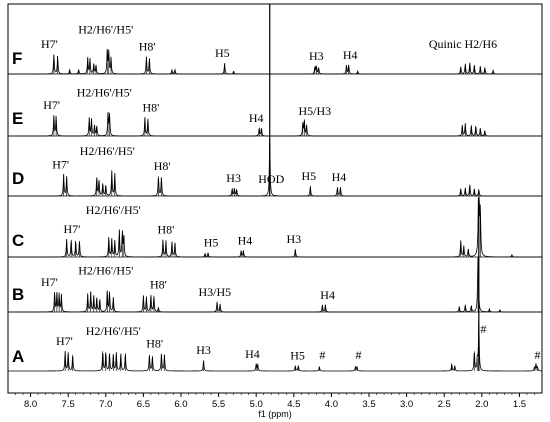 The width and height of the screenshot is (550, 422). What do you see at coordinates (275, 414) in the screenshot?
I see `x-axis-title: f1 (ppm)` at bounding box center [275, 414].